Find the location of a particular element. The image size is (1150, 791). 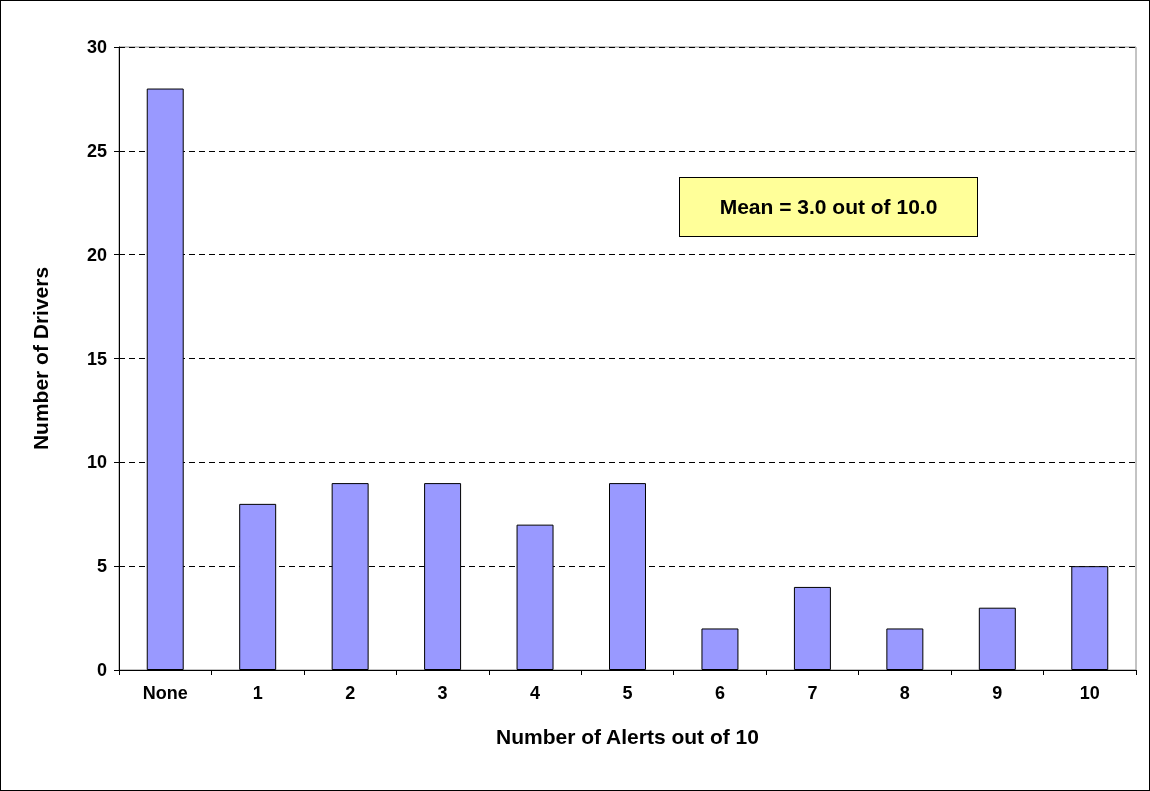

x-tick-label: 8 is located at coordinates (904, 693).